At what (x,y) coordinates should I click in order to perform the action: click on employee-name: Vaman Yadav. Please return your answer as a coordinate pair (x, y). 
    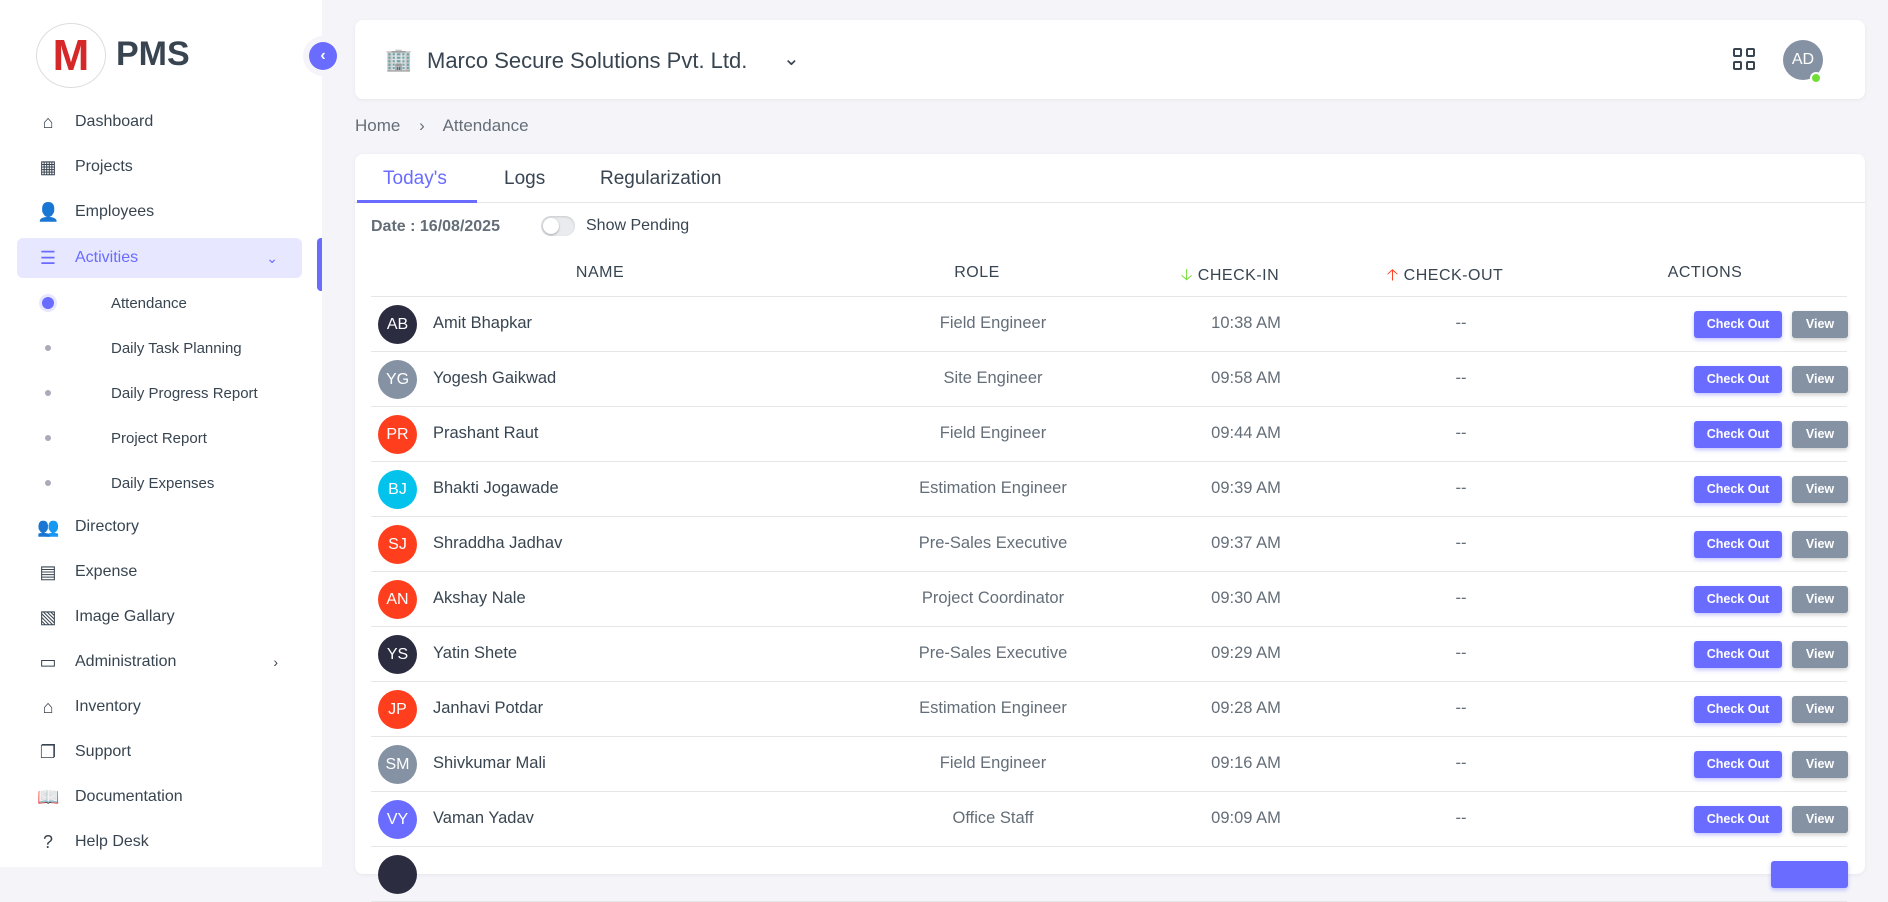
    Looking at the image, I should click on (483, 818).